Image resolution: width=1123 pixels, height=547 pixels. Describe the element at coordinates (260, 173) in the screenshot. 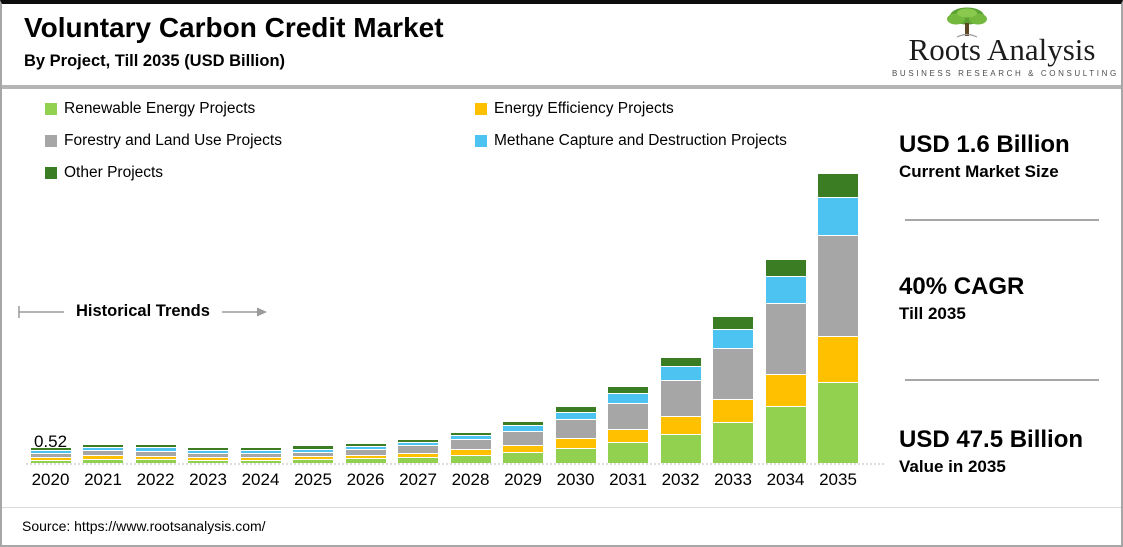

I see `legend-item: Other Projects` at that location.